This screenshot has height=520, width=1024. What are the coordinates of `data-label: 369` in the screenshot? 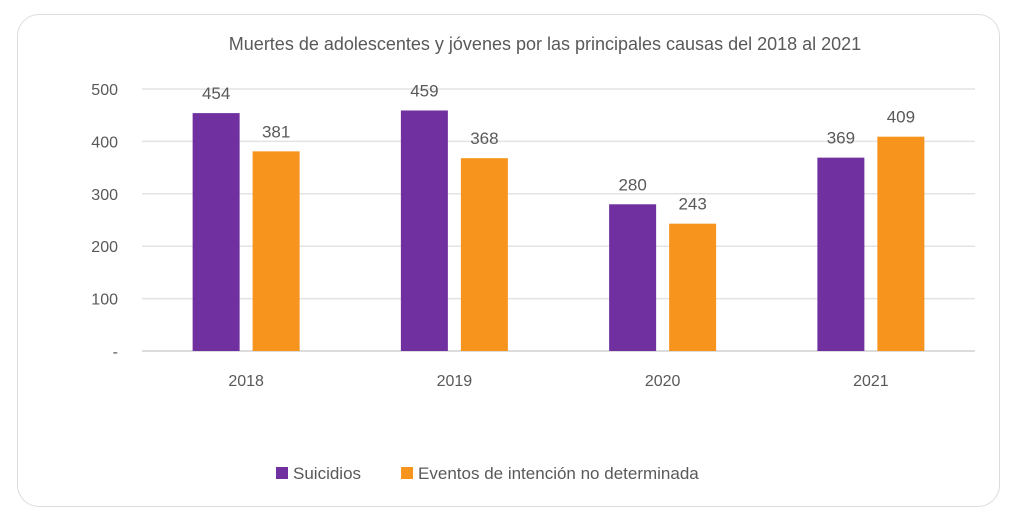 It's located at (841, 138).